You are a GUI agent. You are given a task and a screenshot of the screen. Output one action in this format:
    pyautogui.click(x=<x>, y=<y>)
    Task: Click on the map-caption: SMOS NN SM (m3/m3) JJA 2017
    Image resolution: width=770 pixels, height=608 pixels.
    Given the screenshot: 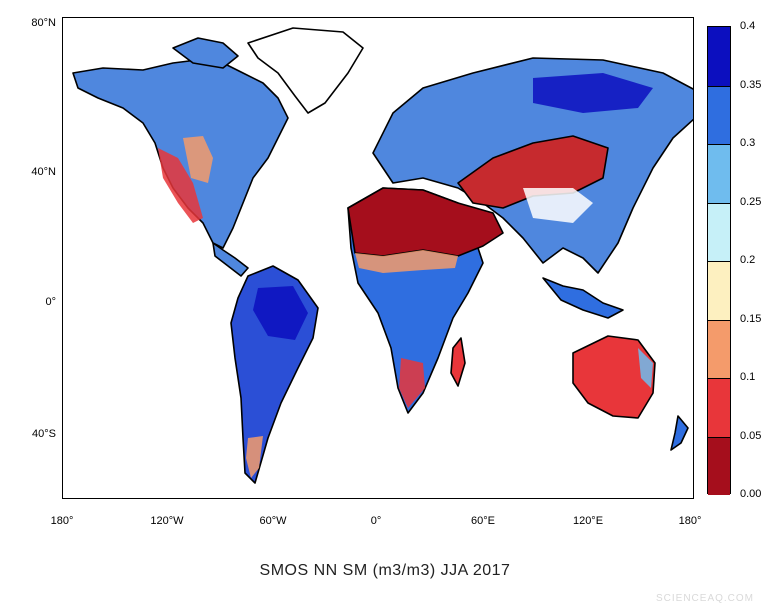 What is the action you would take?
    pyautogui.click(x=385, y=570)
    